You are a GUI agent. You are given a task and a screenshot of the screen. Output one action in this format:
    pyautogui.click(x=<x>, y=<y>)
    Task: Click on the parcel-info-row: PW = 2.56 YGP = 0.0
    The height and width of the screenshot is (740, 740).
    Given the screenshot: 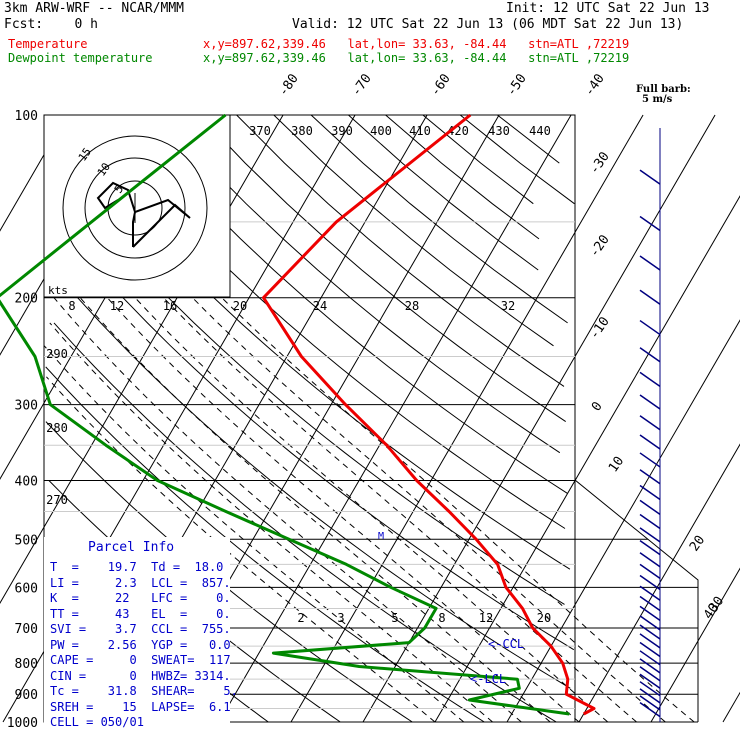 What is the action you would take?
    pyautogui.click(x=140, y=644)
    